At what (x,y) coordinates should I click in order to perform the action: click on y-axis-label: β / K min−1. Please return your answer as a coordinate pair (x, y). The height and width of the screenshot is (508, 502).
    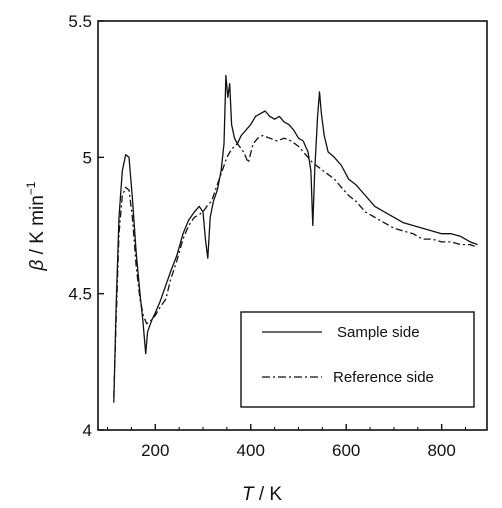
    Looking at the image, I should click on (36, 226).